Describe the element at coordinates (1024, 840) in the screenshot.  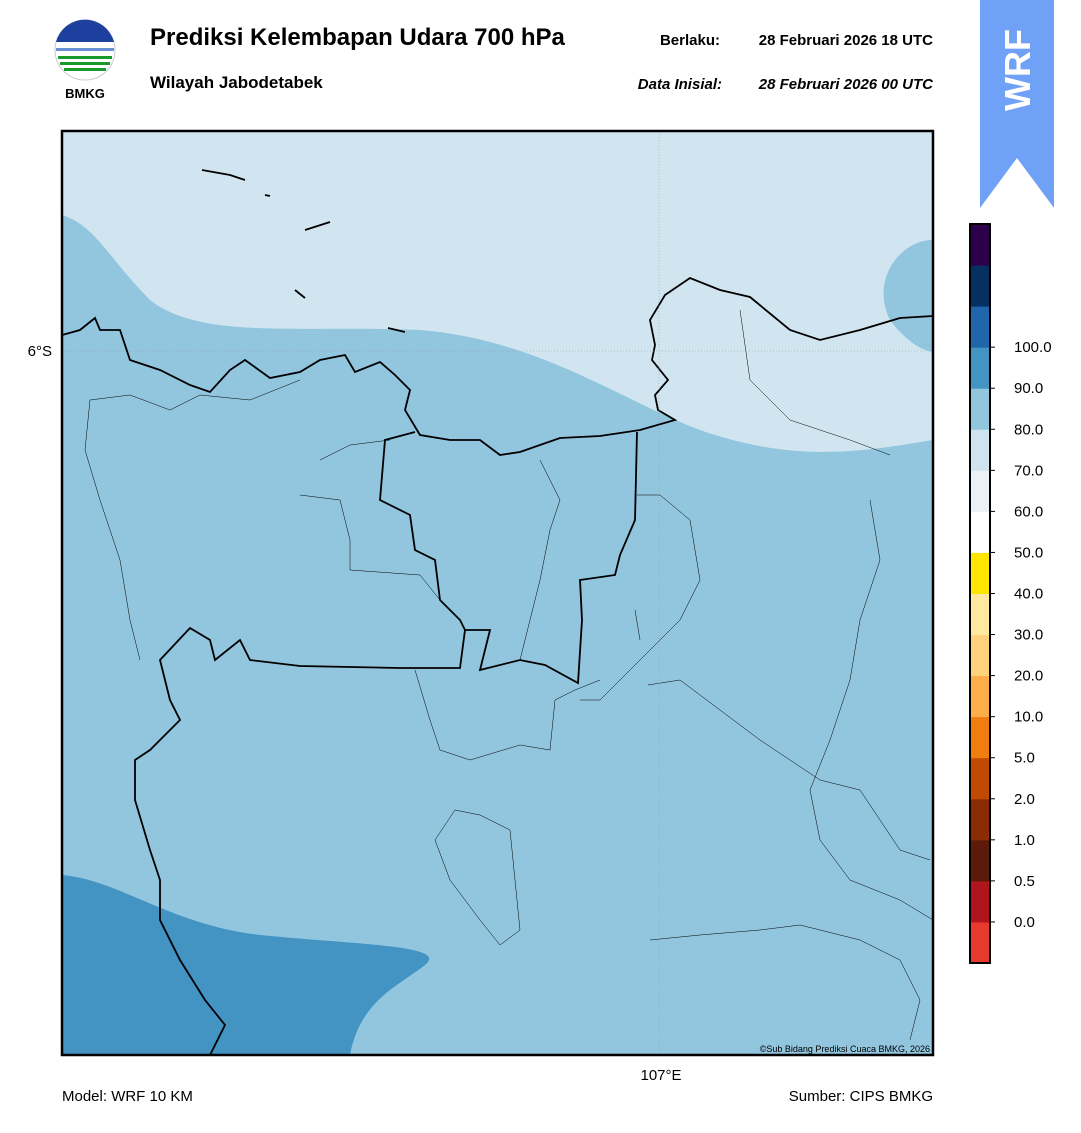
I see `colorbar-label: 1.0` at that location.